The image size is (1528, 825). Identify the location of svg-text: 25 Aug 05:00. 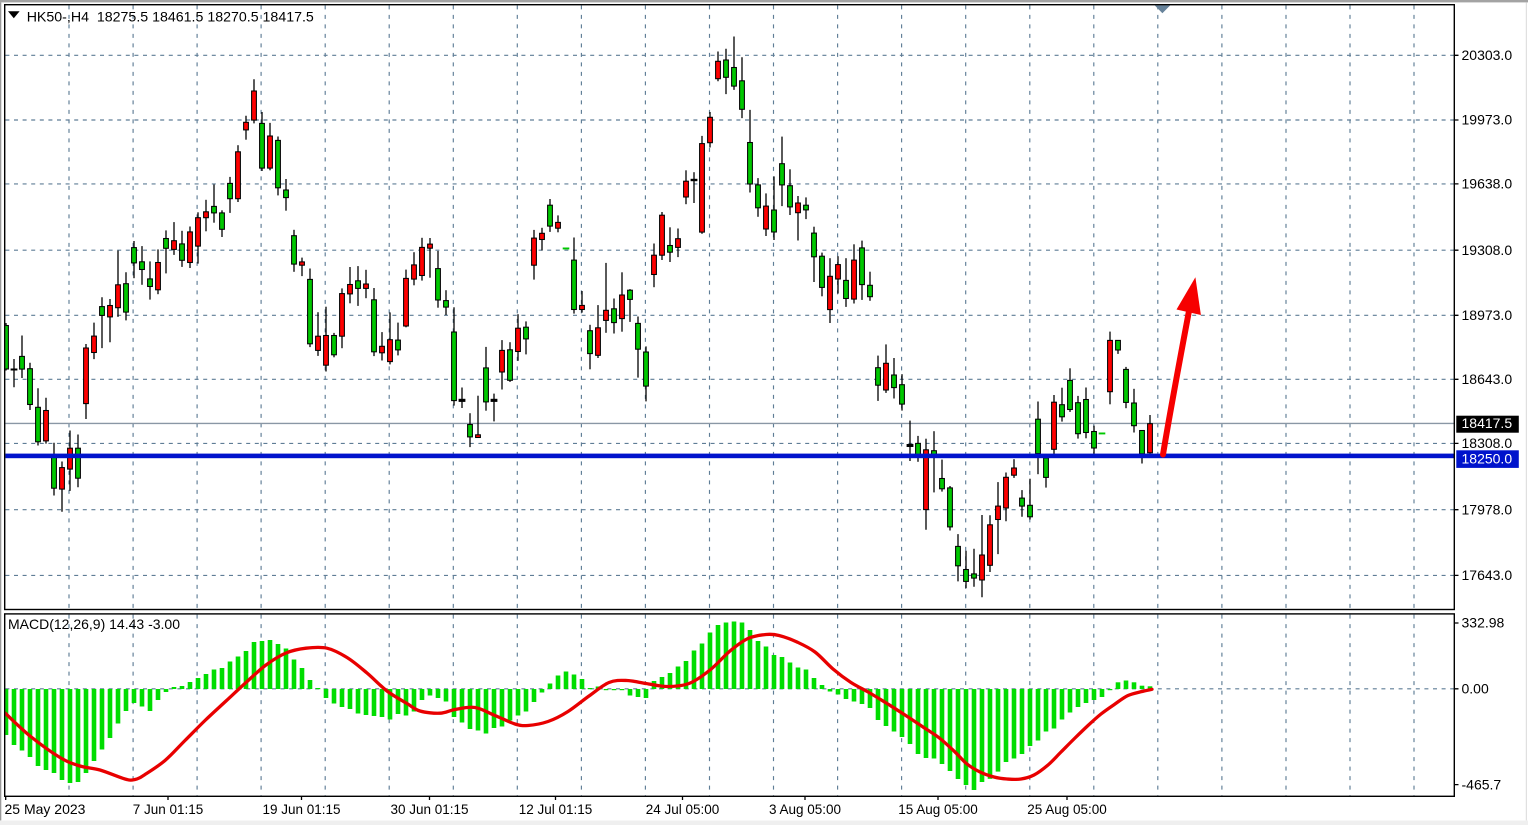
(1067, 809).